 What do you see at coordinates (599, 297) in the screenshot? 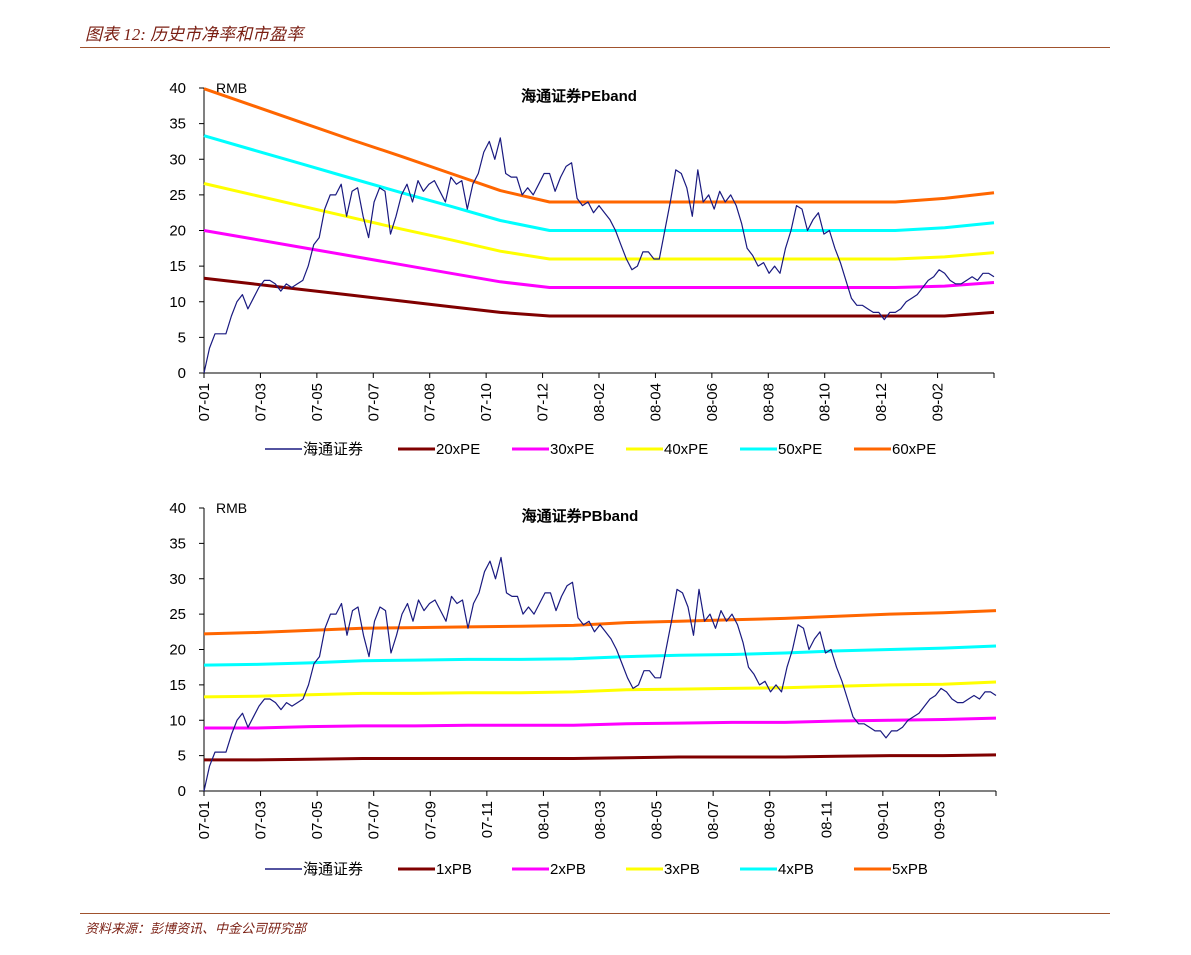
I see `series-line-20xpe` at bounding box center [599, 297].